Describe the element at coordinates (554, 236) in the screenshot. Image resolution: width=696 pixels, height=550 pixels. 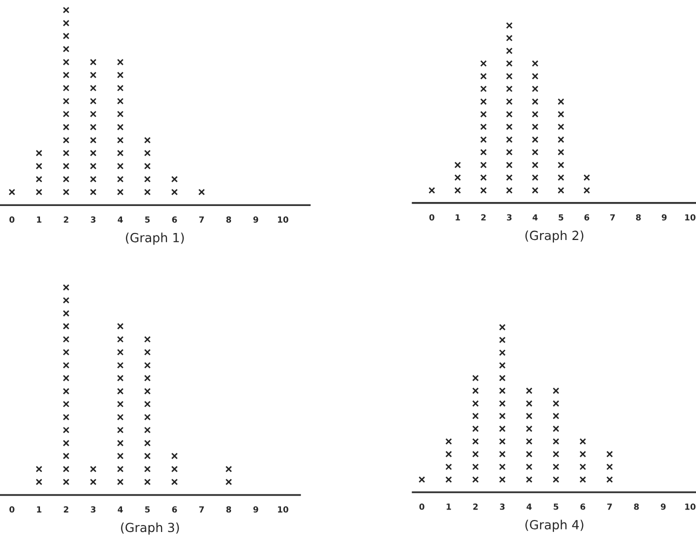
I see `x-axis-title: (Graph 2)` at that location.